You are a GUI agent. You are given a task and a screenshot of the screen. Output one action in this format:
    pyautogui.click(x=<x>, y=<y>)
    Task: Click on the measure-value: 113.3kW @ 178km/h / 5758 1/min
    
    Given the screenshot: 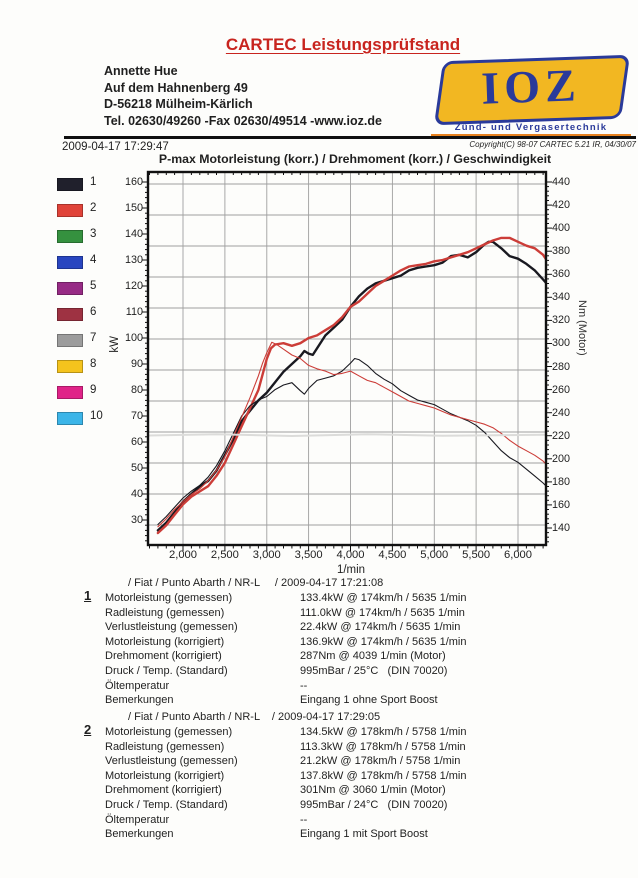 What is the action you would take?
    pyautogui.click(x=383, y=746)
    